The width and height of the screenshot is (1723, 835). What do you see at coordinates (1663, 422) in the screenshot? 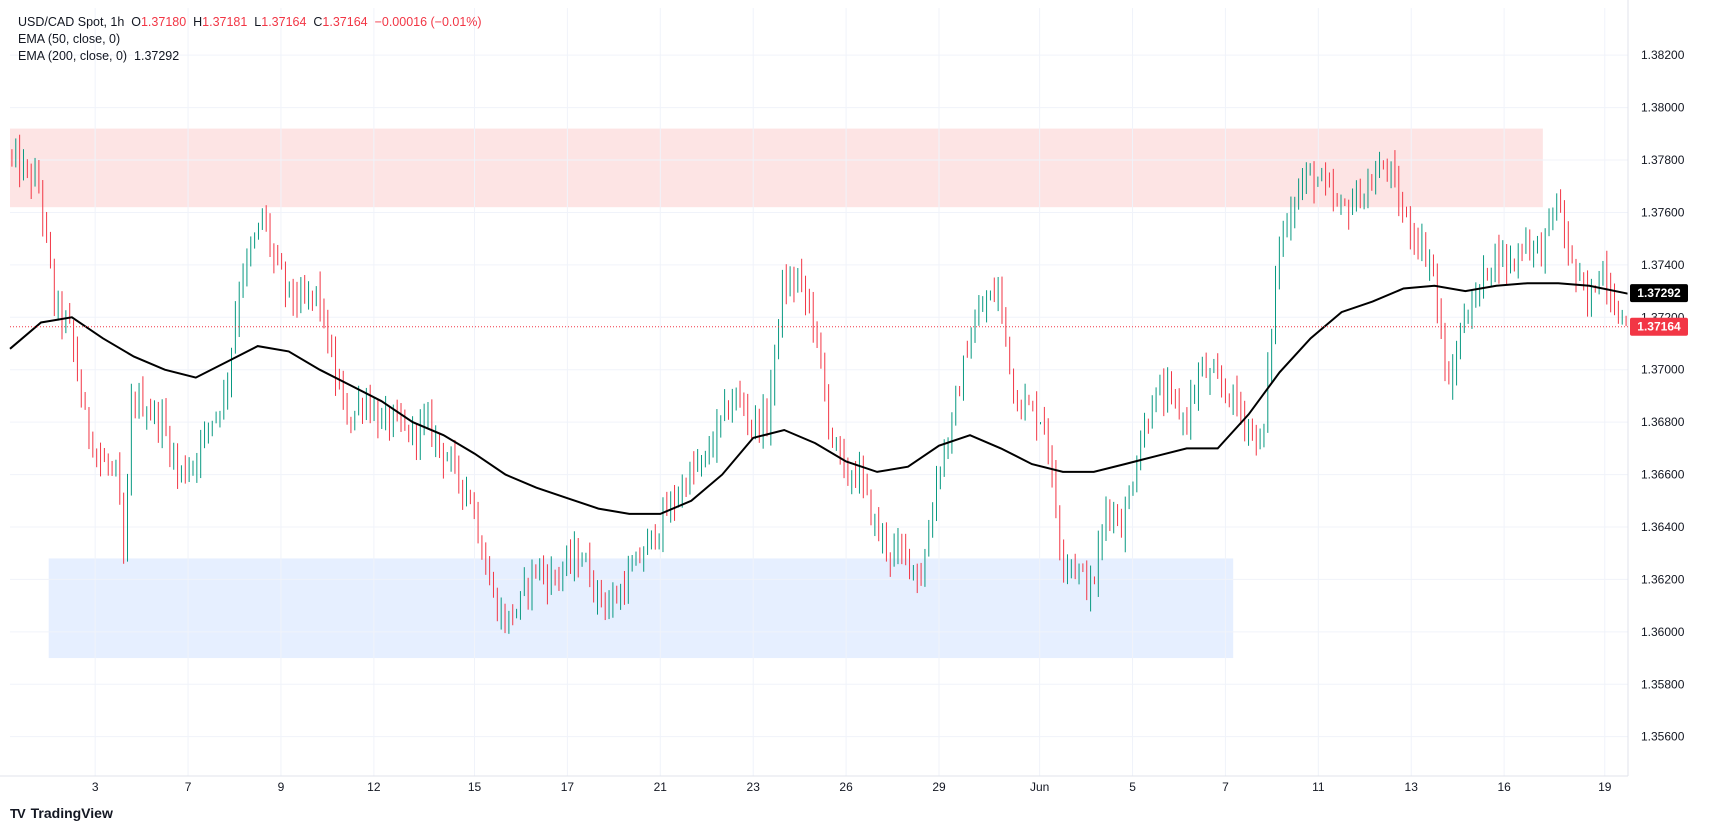
I see `y-tick-label: 1.36800` at bounding box center [1663, 422].